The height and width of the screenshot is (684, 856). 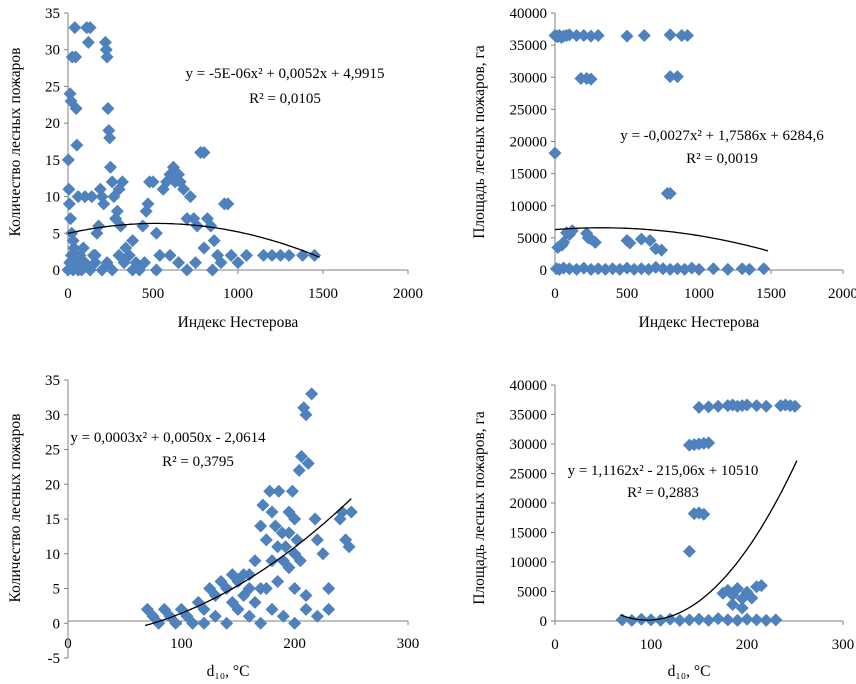 I want to click on y-tick-label: 25, so click(x=52, y=87).